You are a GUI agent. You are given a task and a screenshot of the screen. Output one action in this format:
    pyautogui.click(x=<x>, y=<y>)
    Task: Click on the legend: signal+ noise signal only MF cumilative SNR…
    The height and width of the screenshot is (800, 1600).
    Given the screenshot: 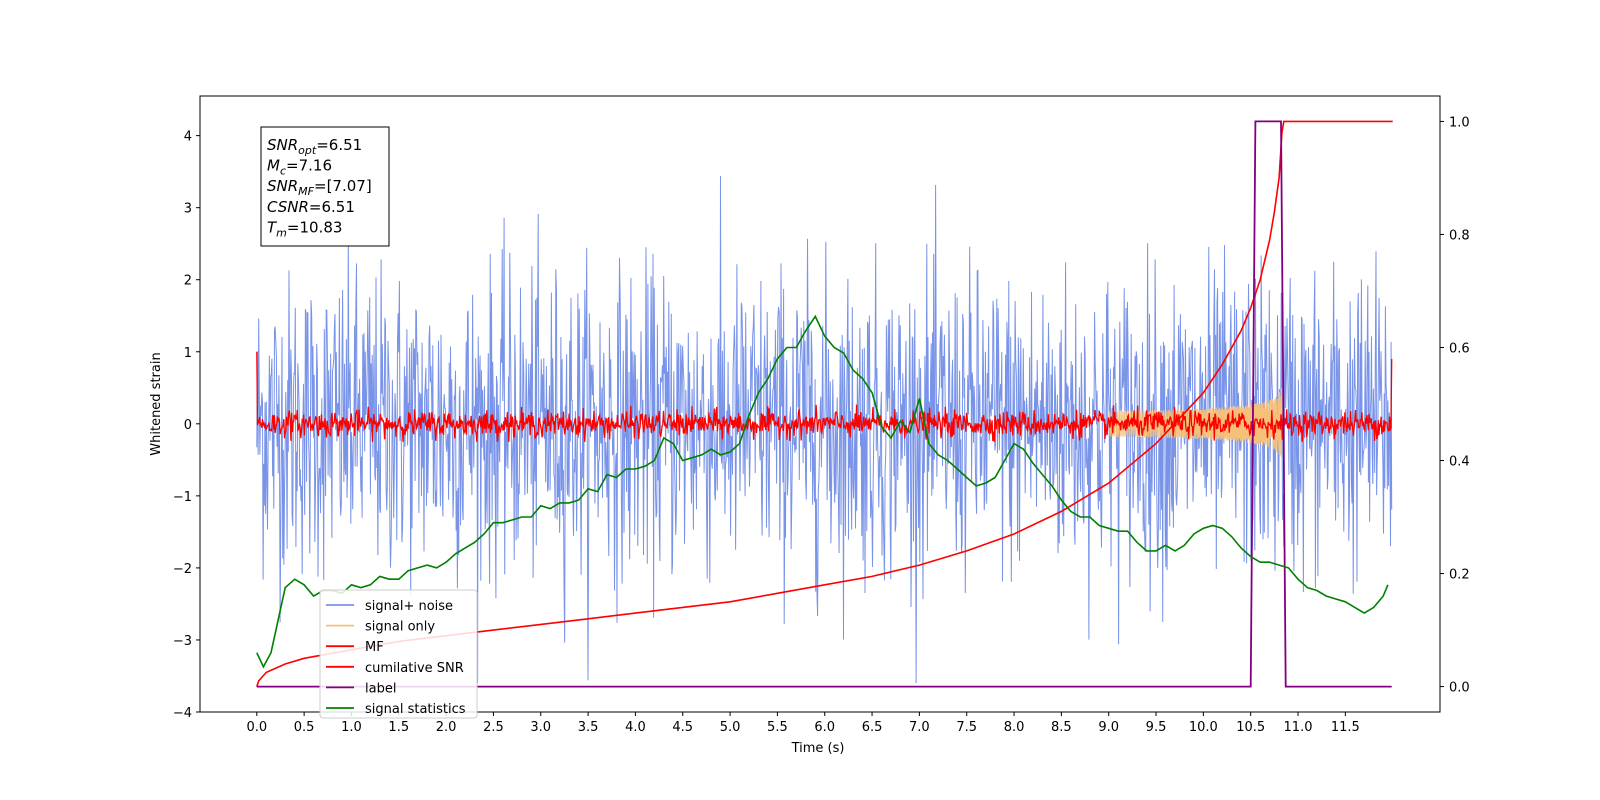 What is the action you would take?
    pyautogui.click(x=398, y=654)
    